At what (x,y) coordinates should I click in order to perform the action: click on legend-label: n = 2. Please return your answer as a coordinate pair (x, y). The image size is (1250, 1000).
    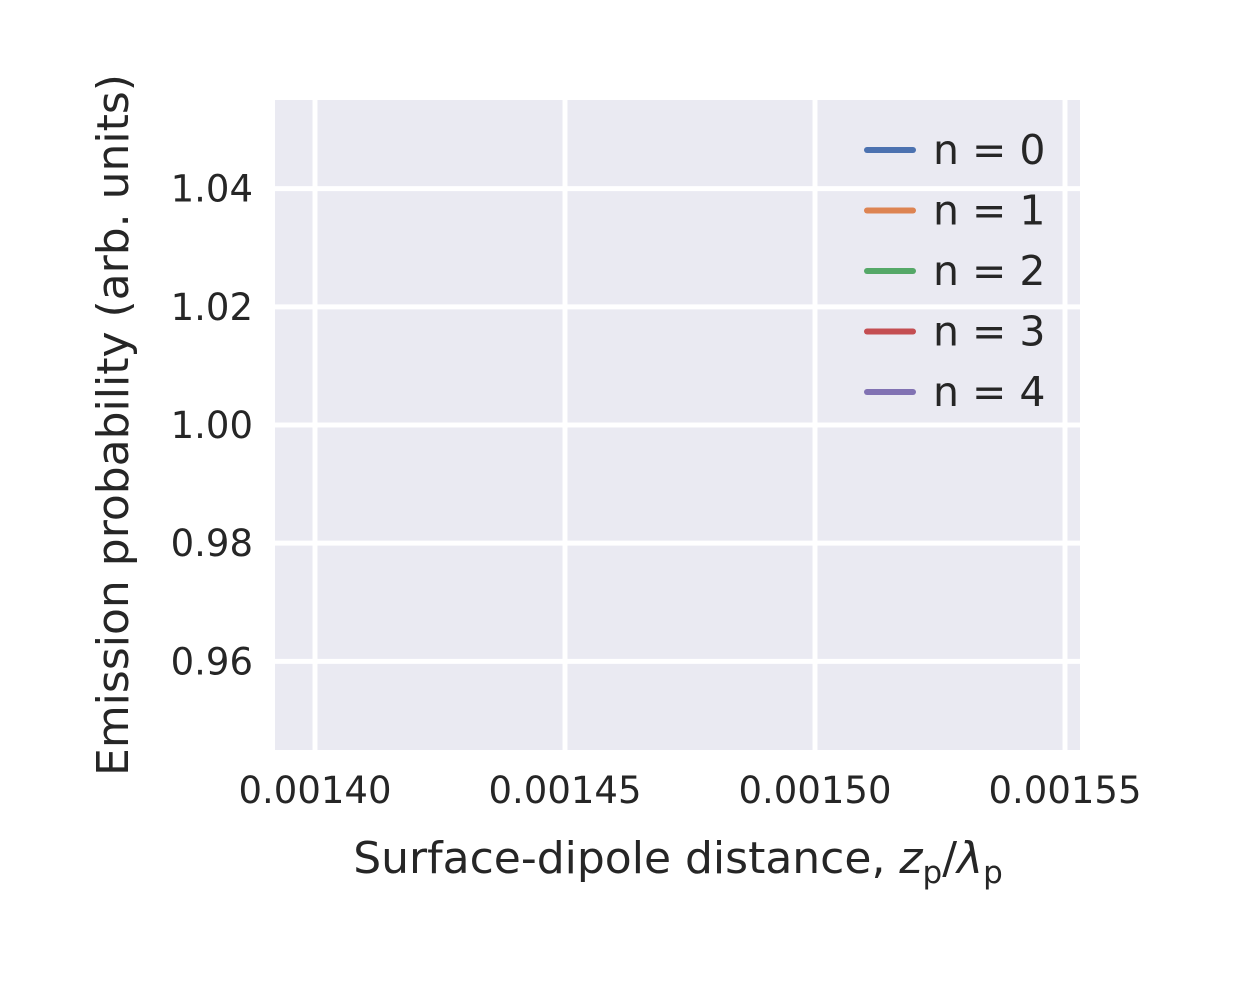
    Looking at the image, I should click on (989, 271).